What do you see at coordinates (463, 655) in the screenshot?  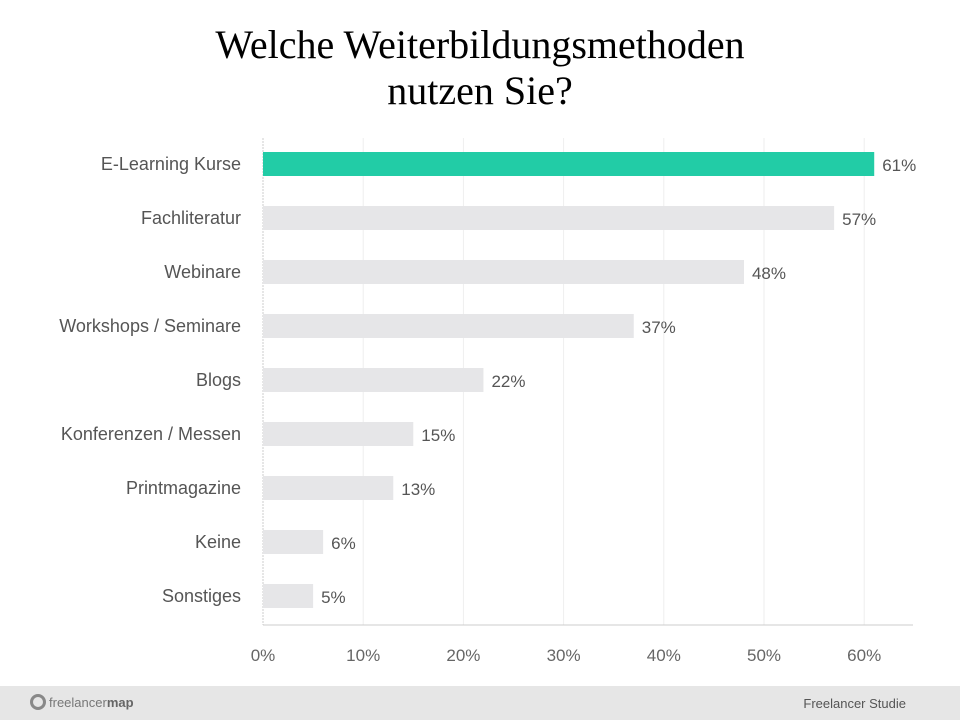 I see `x-tick-label: 20%` at bounding box center [463, 655].